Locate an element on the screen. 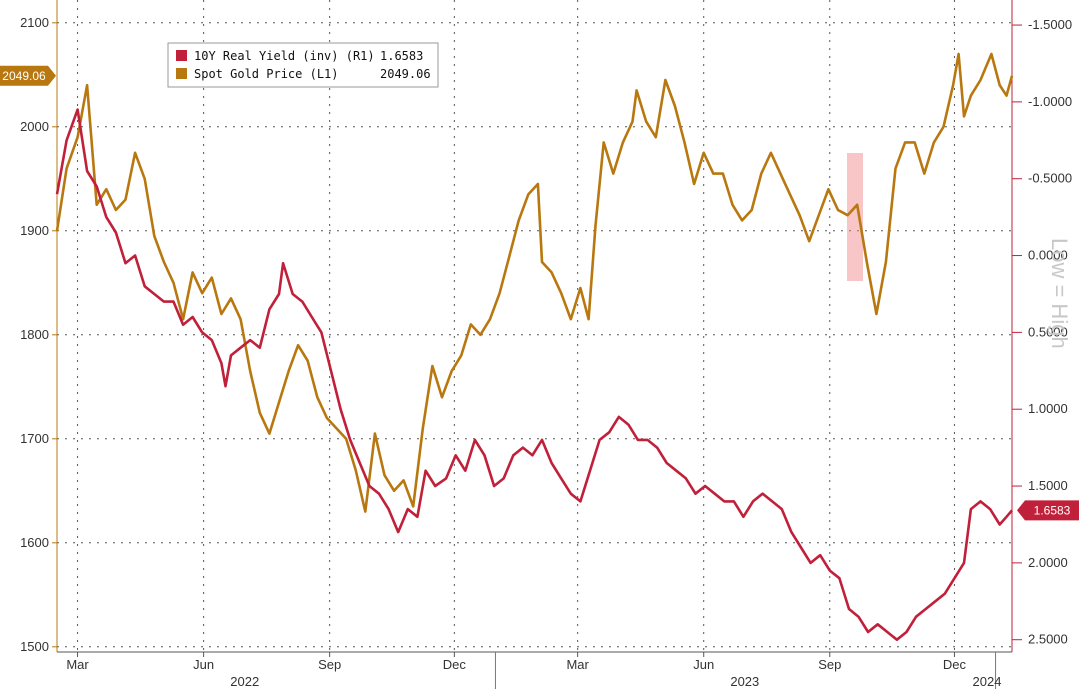 Image resolution: width=1080 pixels, height=689 pixels. highlight-band is located at coordinates (855, 217).